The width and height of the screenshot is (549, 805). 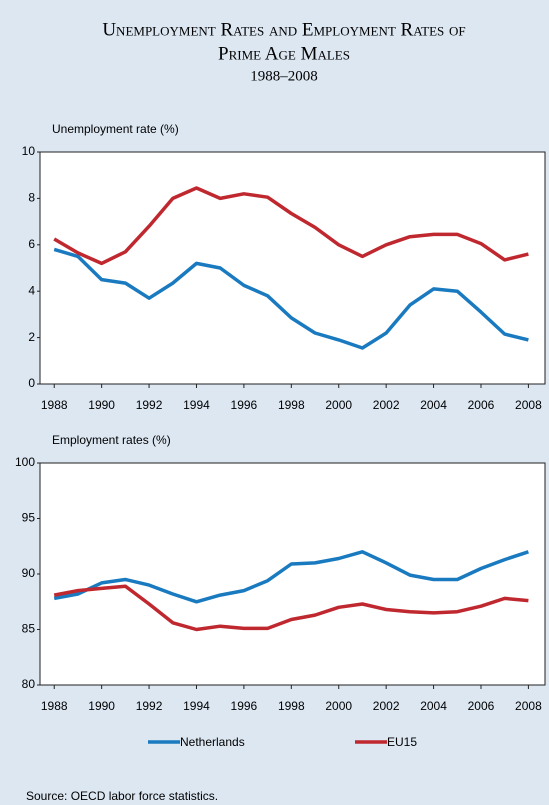 What do you see at coordinates (29, 629) in the screenshot?
I see `y-tick-label: 85` at bounding box center [29, 629].